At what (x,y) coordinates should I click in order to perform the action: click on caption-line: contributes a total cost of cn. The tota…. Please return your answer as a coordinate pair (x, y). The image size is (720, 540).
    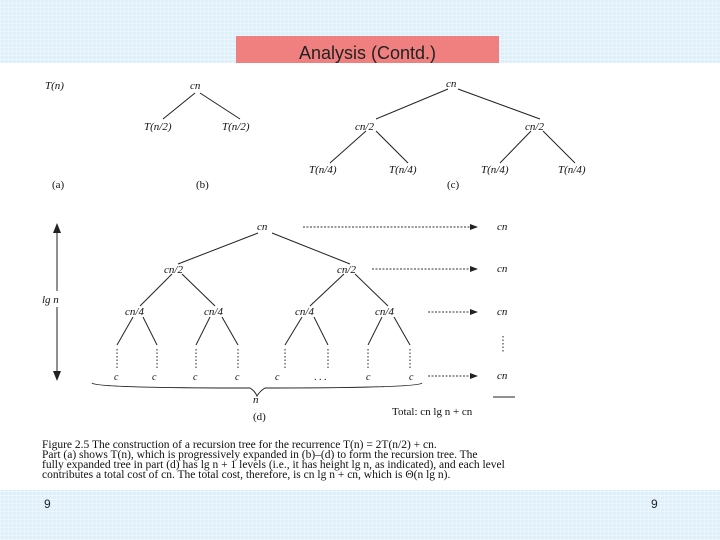
    Looking at the image, I should click on (246, 475).